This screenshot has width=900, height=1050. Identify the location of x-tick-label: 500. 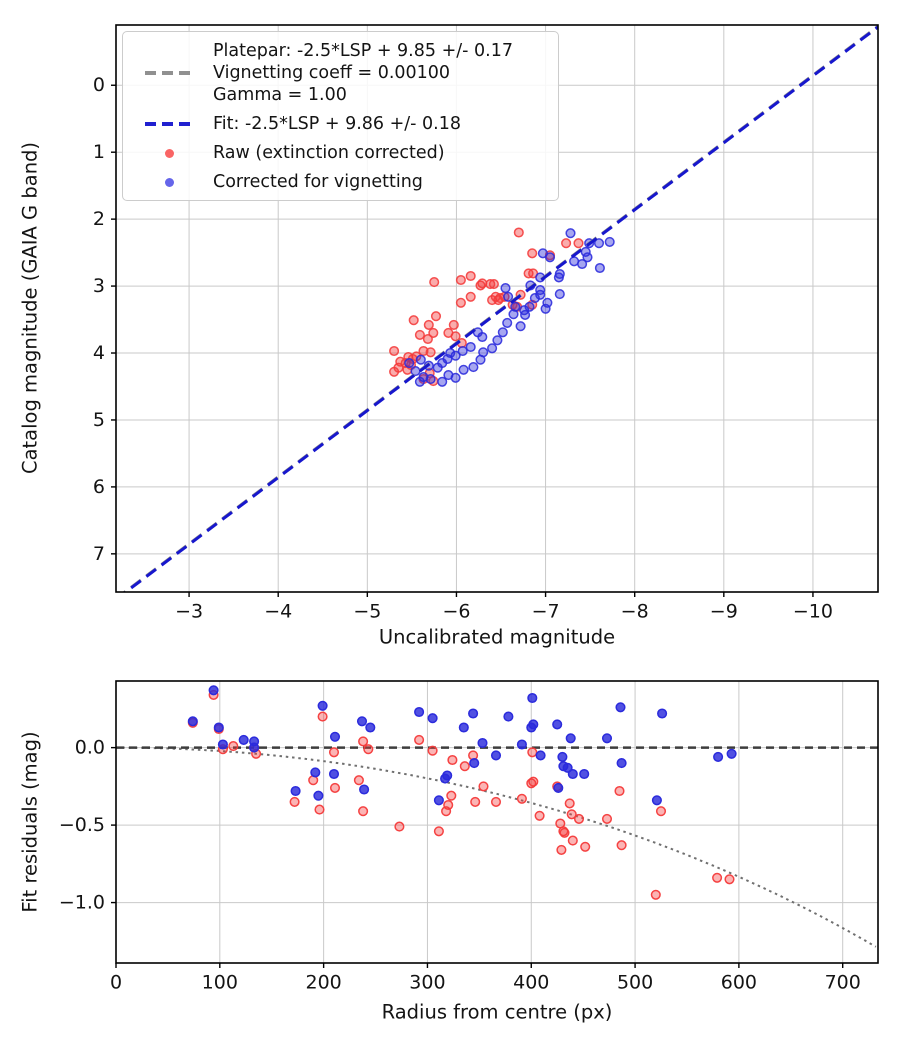
(635, 983).